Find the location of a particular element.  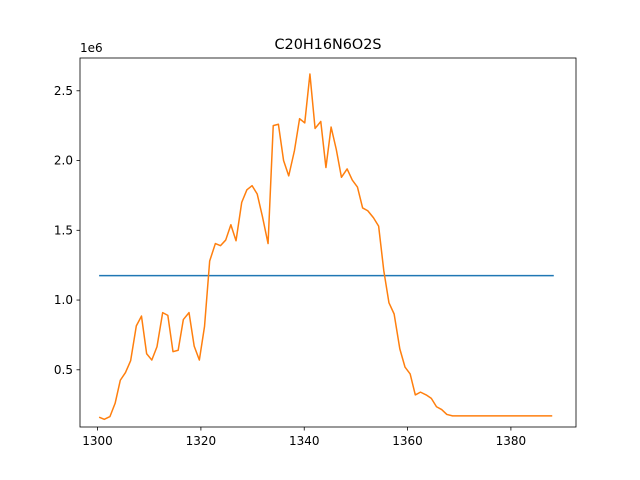

y-tick-label: 2.0 is located at coordinates (63, 161).